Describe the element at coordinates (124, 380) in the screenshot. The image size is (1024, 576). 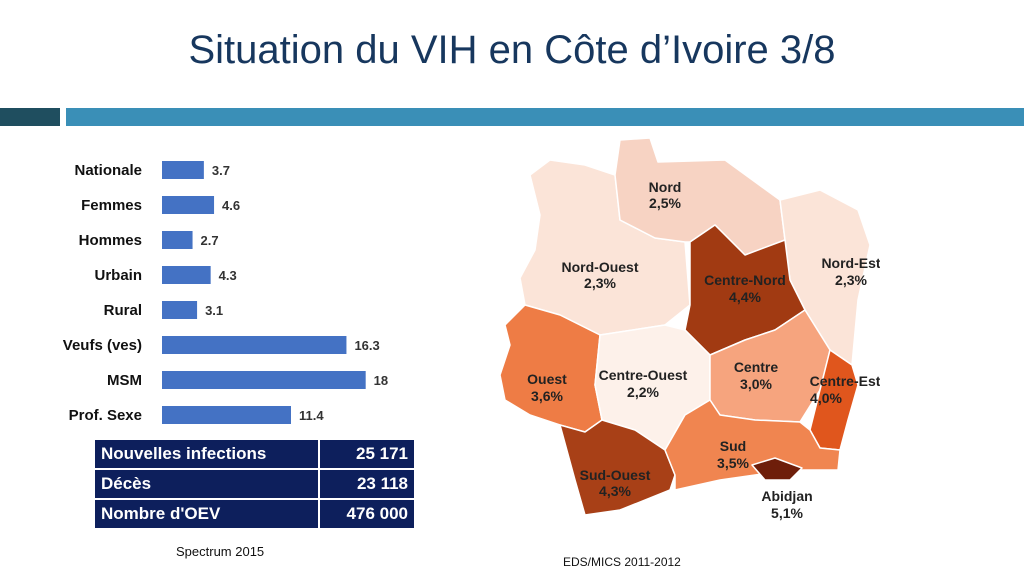
I see `category-label: MSM` at that location.